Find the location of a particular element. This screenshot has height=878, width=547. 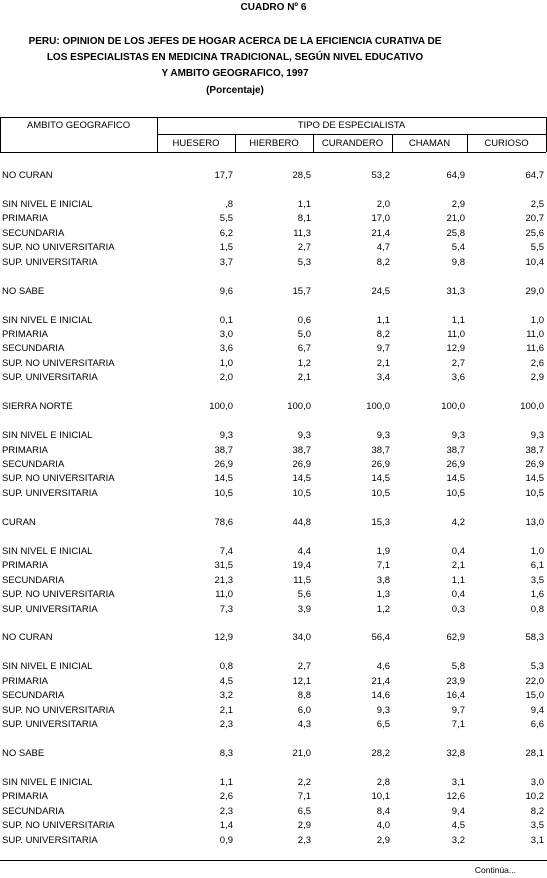

cell-value: 12,9 is located at coordinates (456, 349).